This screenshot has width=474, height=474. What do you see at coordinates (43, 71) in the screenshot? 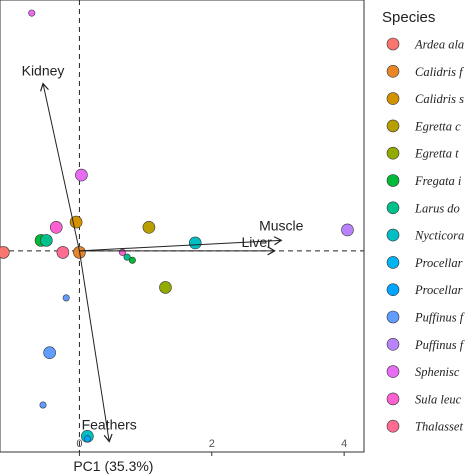
I see `loading-label-kidney: Kidney` at bounding box center [43, 71].